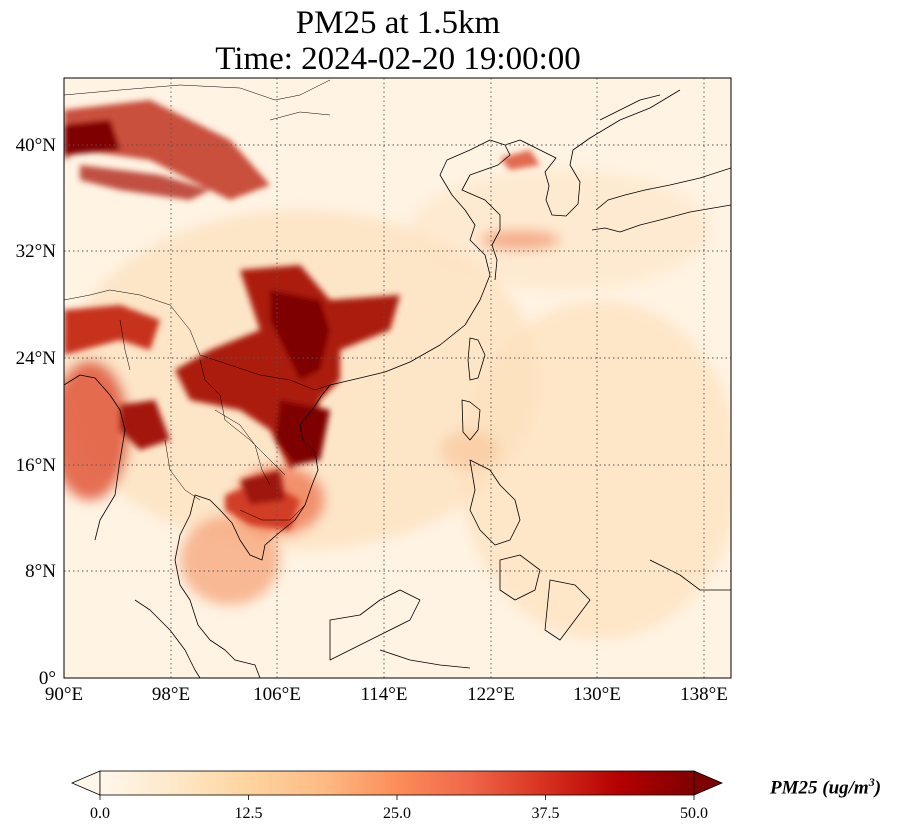  What do you see at coordinates (36, 251) in the screenshot?
I see `lat-tick-label: 32°N` at bounding box center [36, 251].